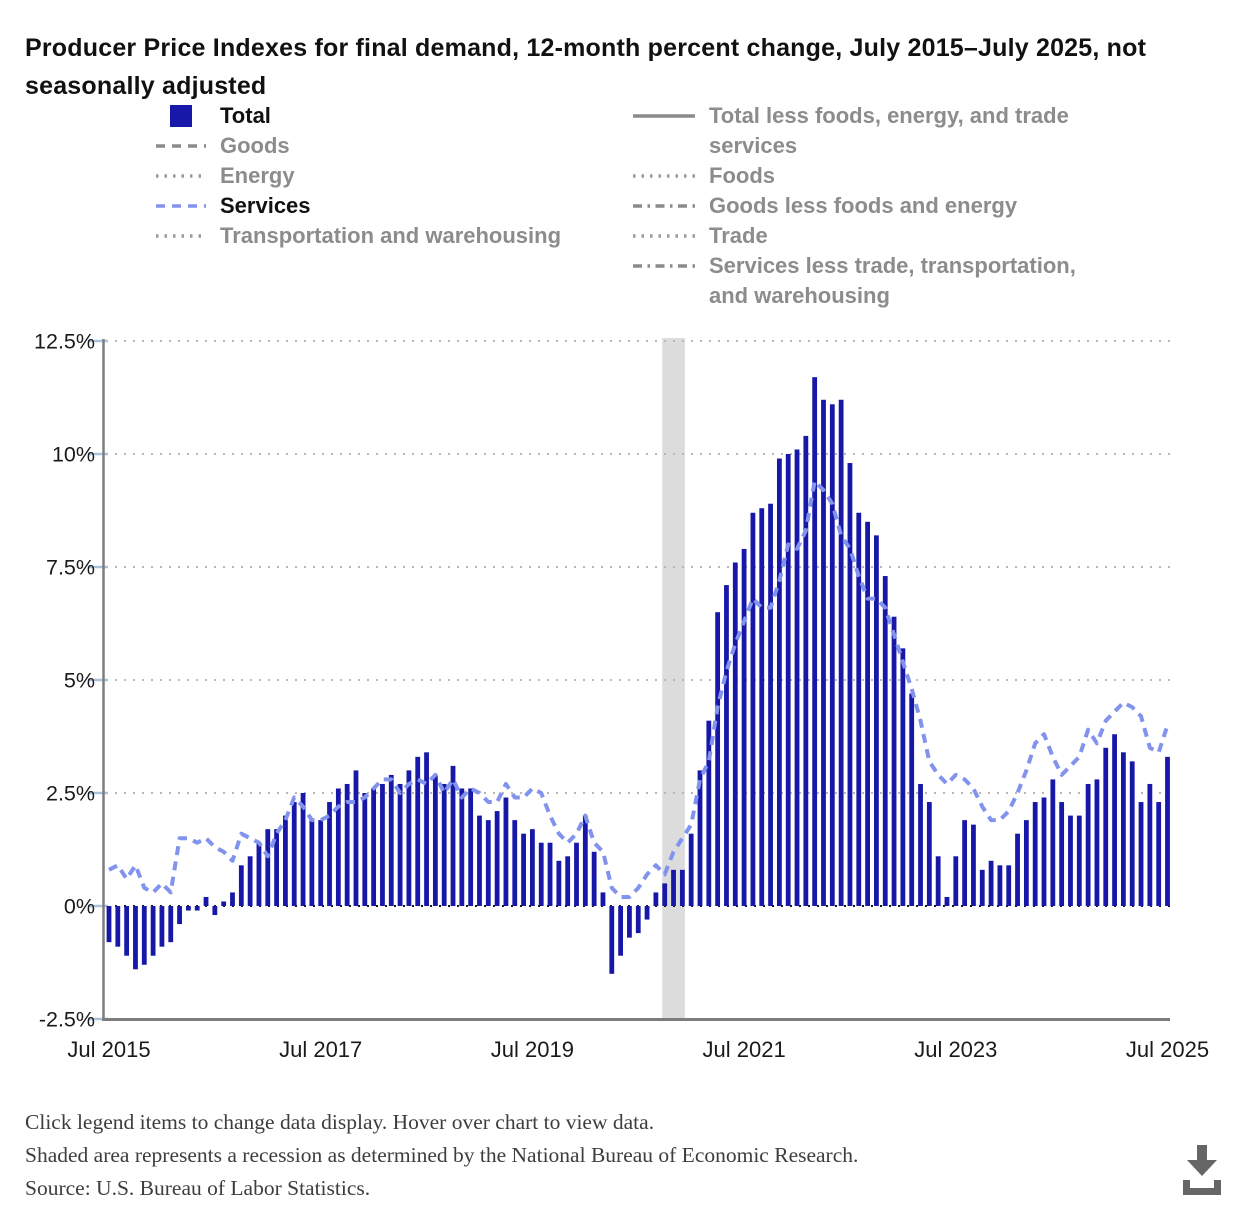  Describe the element at coordinates (390, 146) in the screenshot. I see `legend-item-goods: Goods` at that location.